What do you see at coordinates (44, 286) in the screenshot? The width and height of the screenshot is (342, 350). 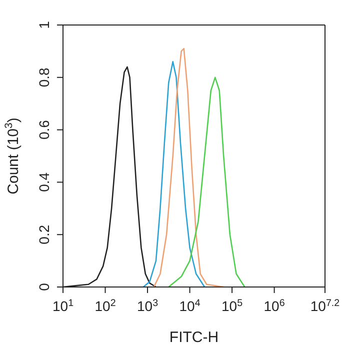 I see `y-tick-label: 0` at bounding box center [44, 286].